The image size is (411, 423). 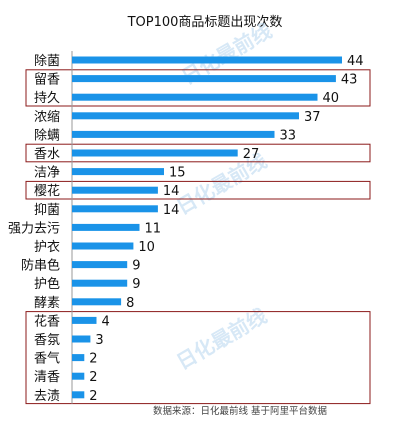 I want to click on source-note: 数据来源：日化最前线 基于阿里平台数据, so click(x=240, y=411).